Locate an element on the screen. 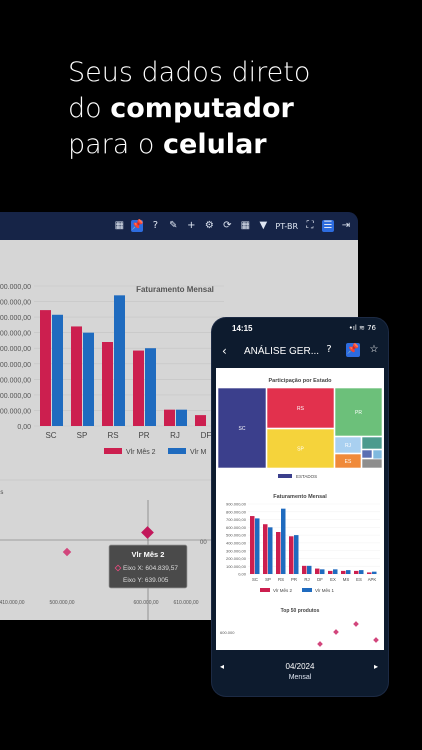 The height and width of the screenshot is (750, 422). phone-y-tick: 300.000,00 is located at coordinates (236, 550).